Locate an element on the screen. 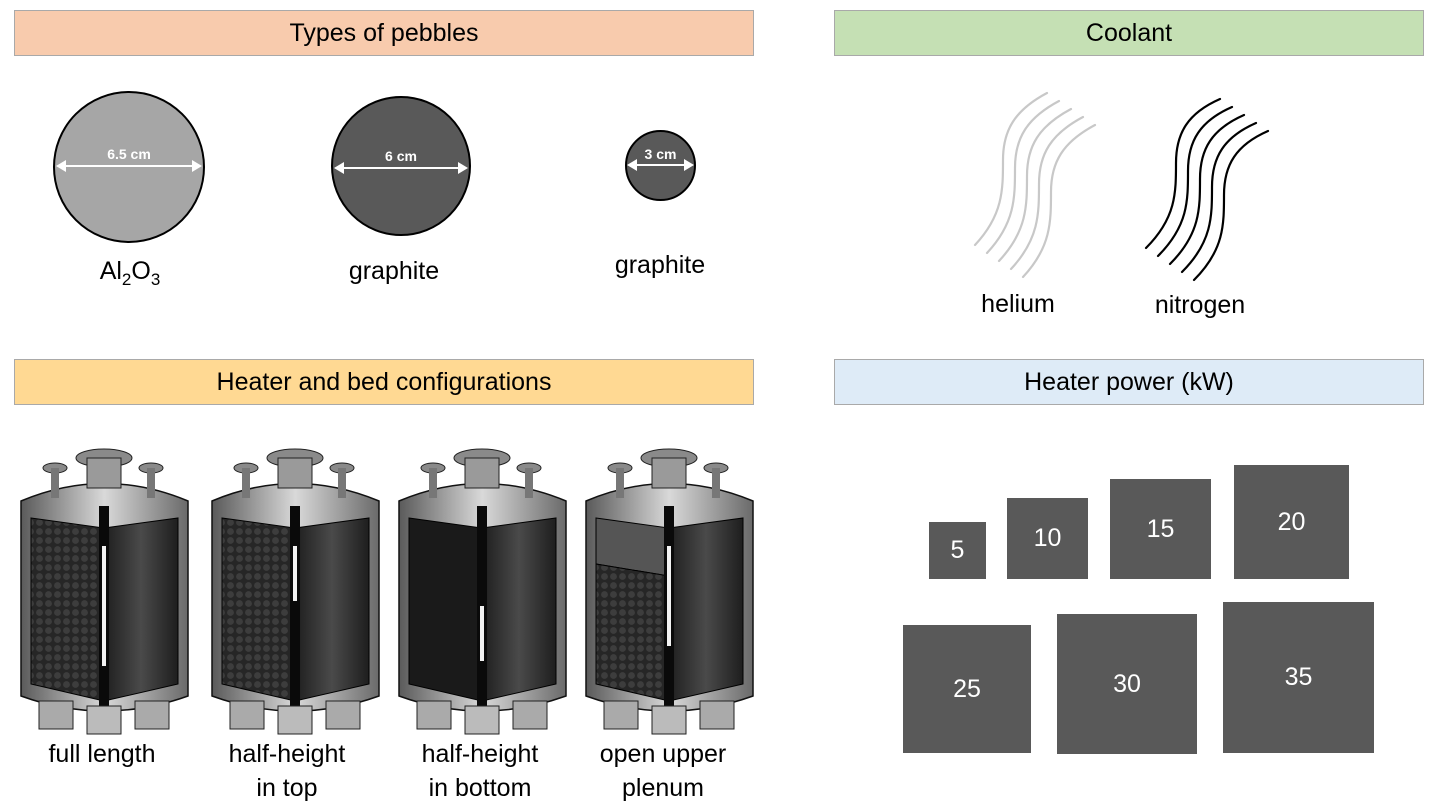 The height and width of the screenshot is (807, 1435). power-title: Heater power (kW) is located at coordinates (1129, 381).